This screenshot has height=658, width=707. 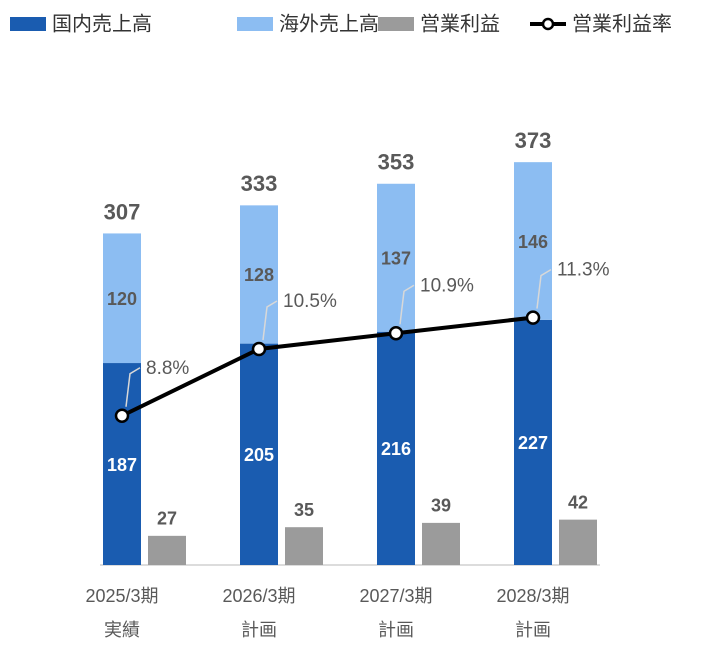 I want to click on data-label: 10.9%, so click(x=447, y=285).